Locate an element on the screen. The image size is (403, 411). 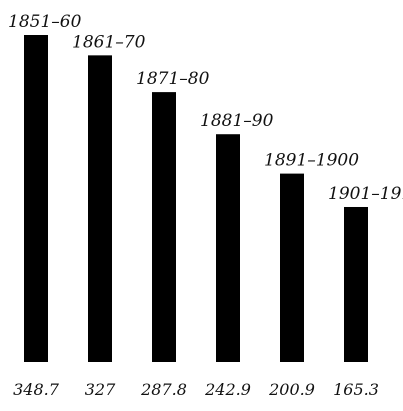
value-label-1: 348.7 is located at coordinates (36, 389).